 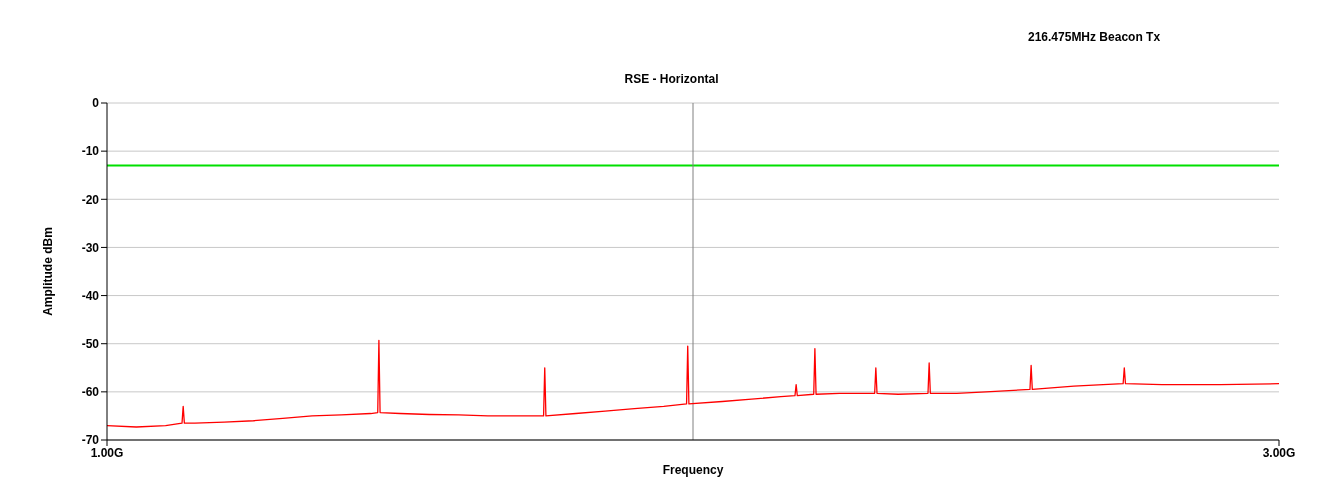 What do you see at coordinates (90, 199) in the screenshot?
I see `y-tick-label: -20` at bounding box center [90, 199].